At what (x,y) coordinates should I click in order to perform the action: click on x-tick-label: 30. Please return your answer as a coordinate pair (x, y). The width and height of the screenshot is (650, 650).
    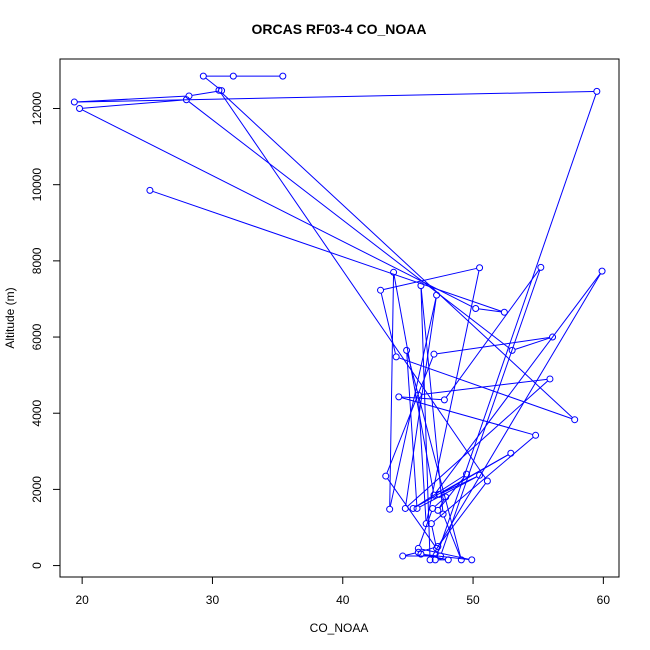
    Looking at the image, I should click on (213, 600).